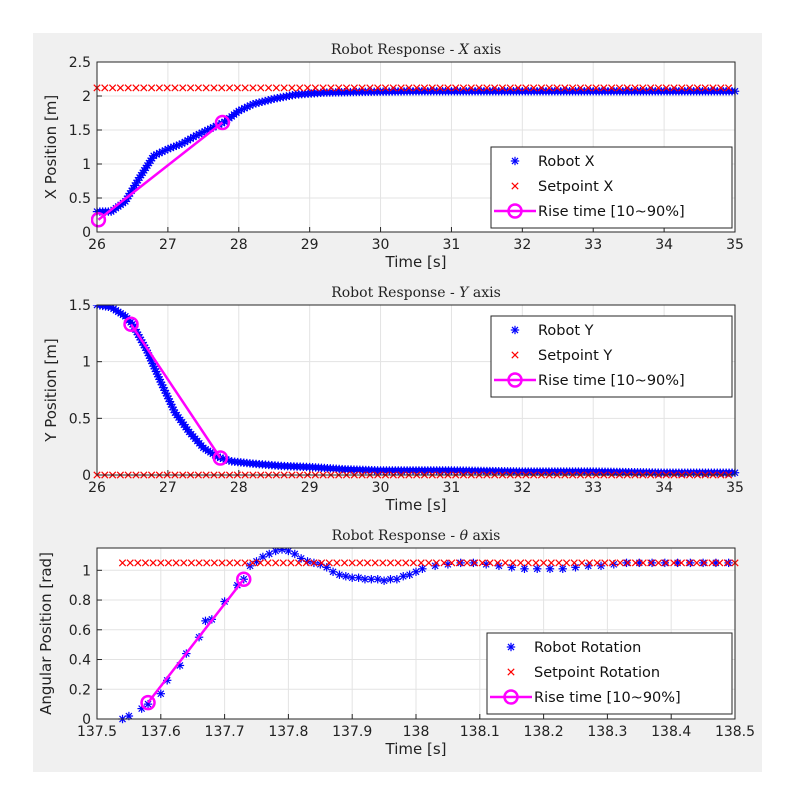 The image size is (786, 802). Describe the element at coordinates (225, 732) in the screenshot. I see `x-tick-label: 137.7` at that location.